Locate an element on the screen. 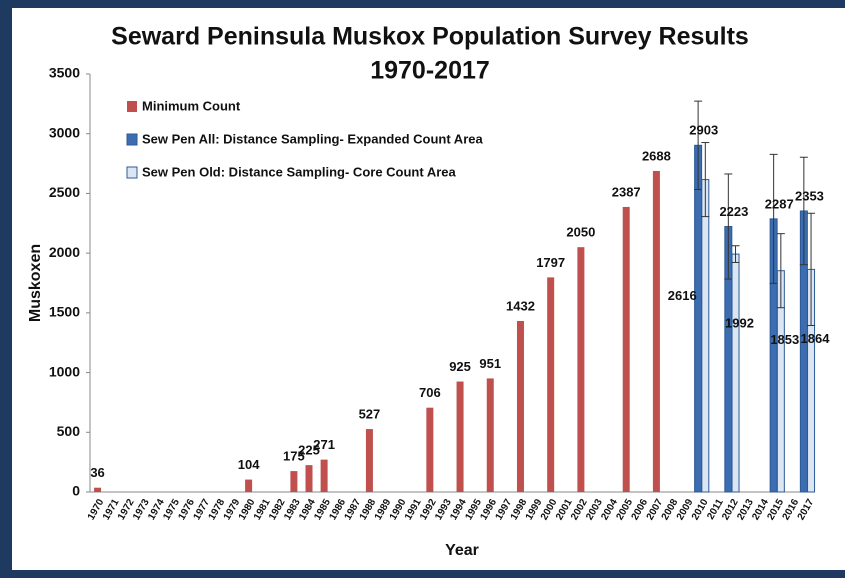 Image resolution: width=845 pixels, height=578 pixels. data-label: 225 is located at coordinates (309, 450).